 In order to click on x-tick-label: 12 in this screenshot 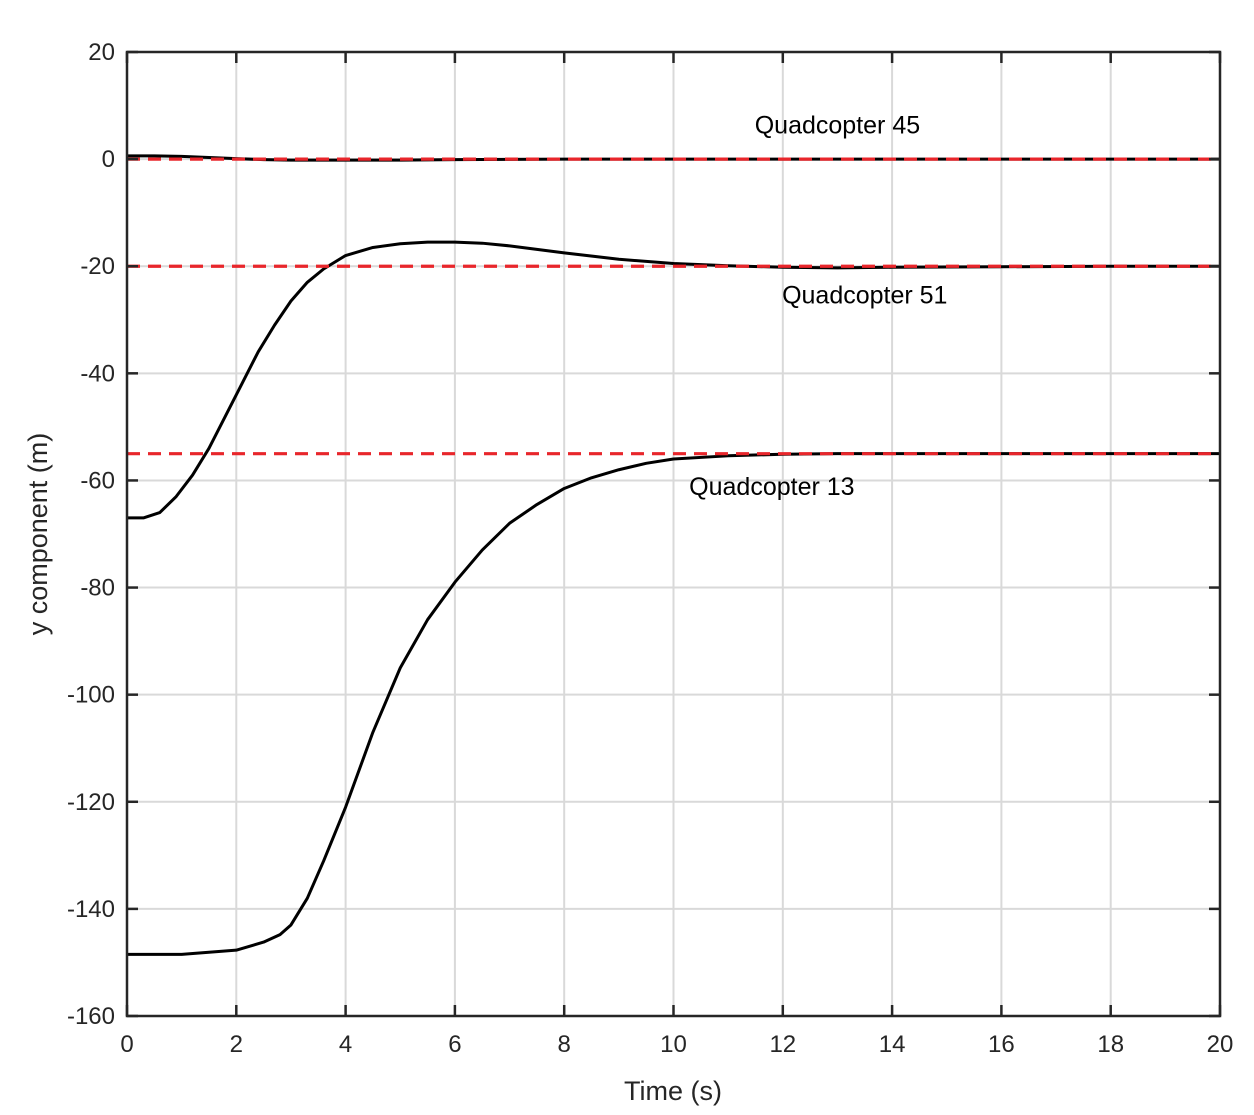, I will do `click(782, 1044)`.